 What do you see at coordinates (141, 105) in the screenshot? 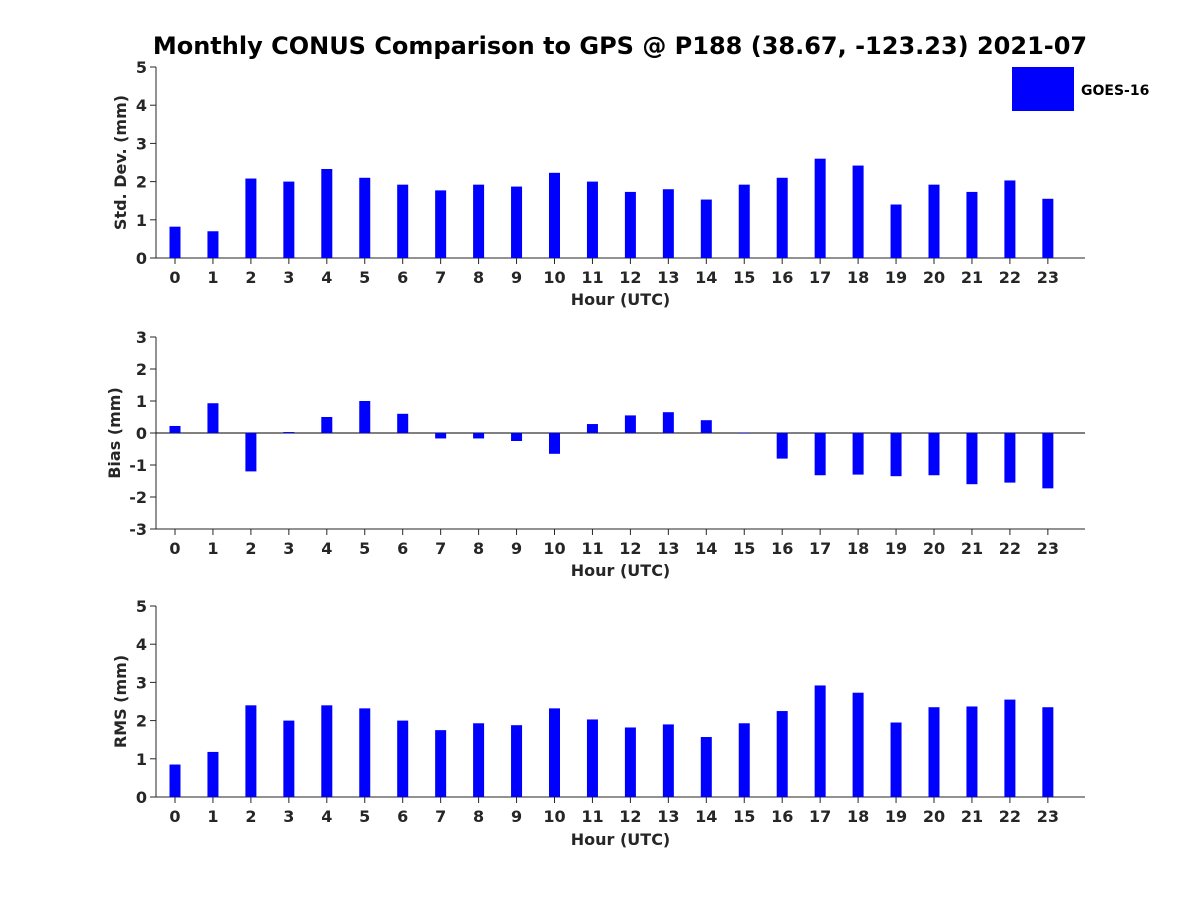
I see `y-tick-label: 4` at bounding box center [141, 105].